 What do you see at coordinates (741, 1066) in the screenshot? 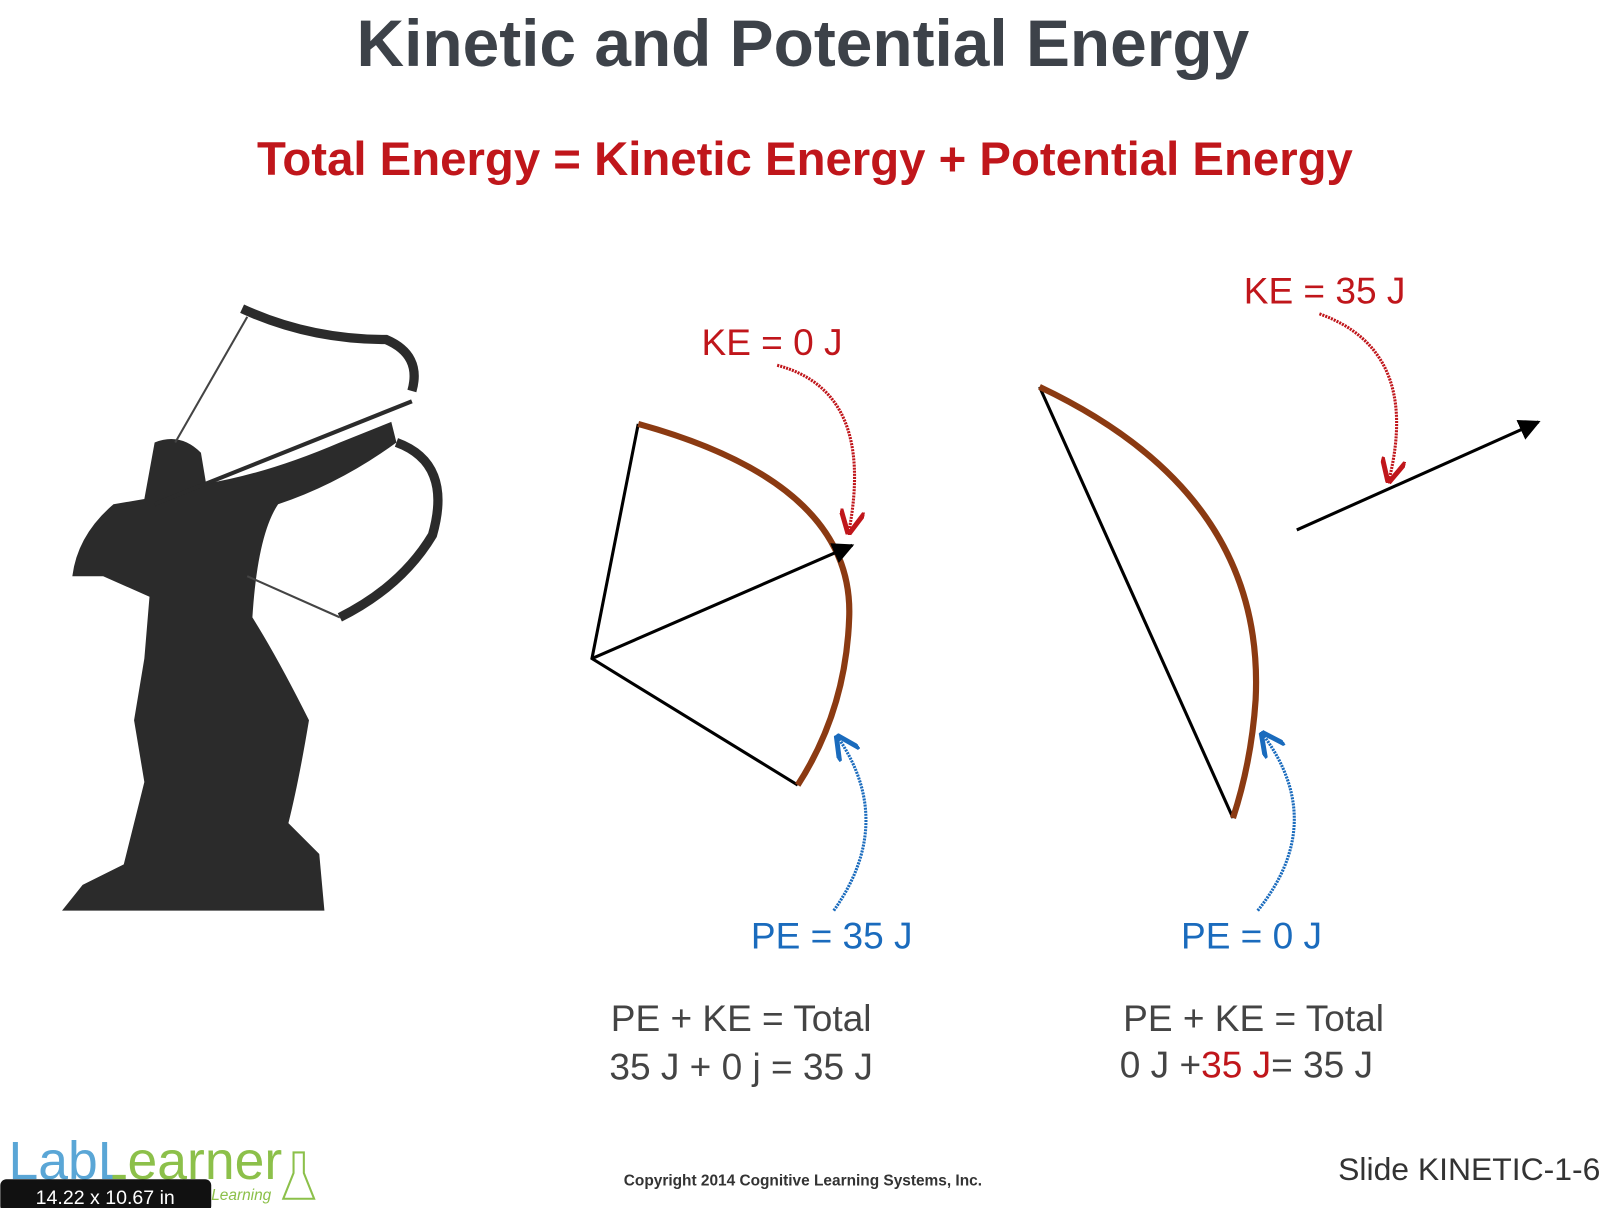
I see `equation: 35 J + 0 j = 35 J` at bounding box center [741, 1066].